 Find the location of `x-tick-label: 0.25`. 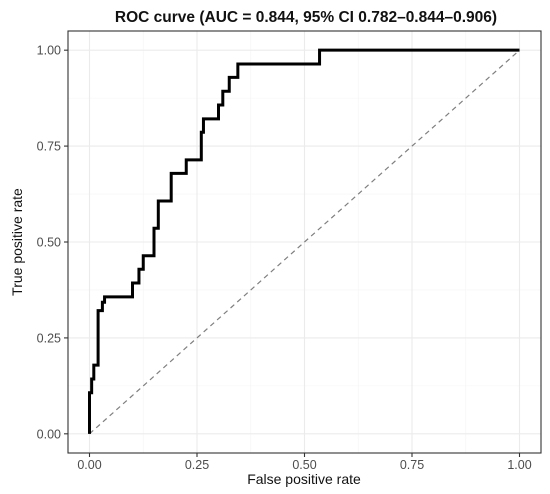

x-tick-label: 0.25 is located at coordinates (197, 465).